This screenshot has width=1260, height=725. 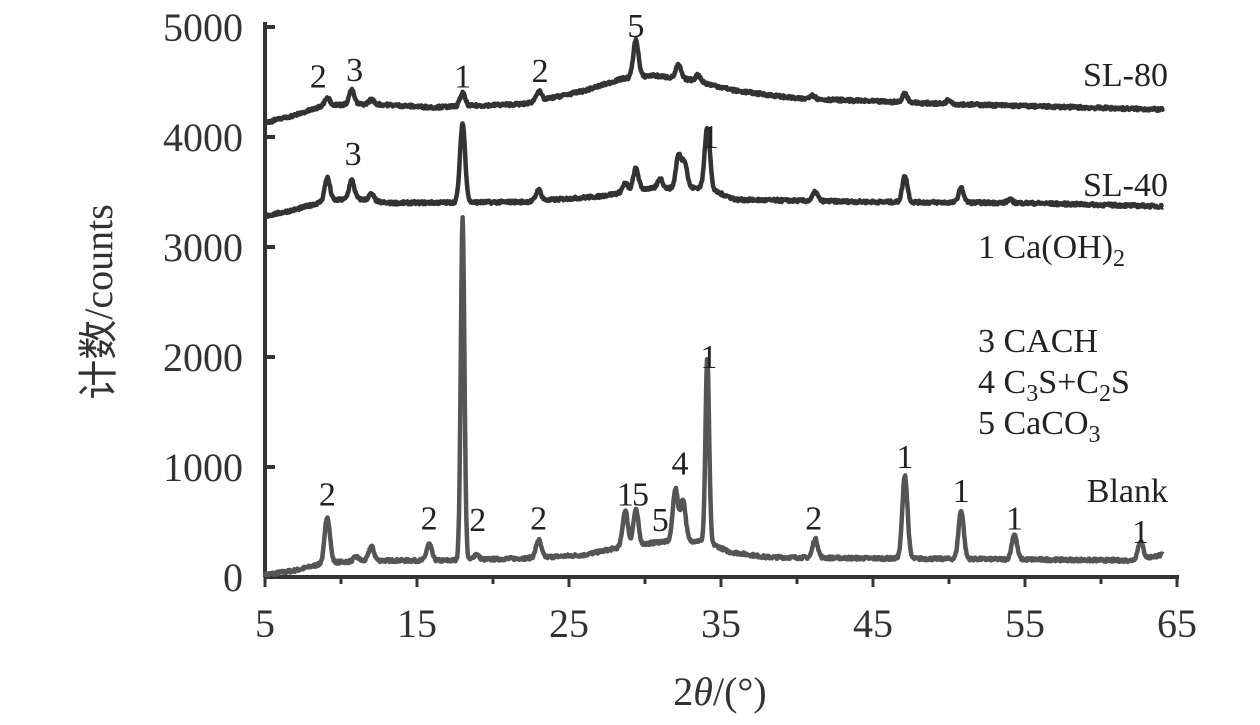 What do you see at coordinates (203, 27) in the screenshot?
I see `y-tick-label: 5000` at bounding box center [203, 27].